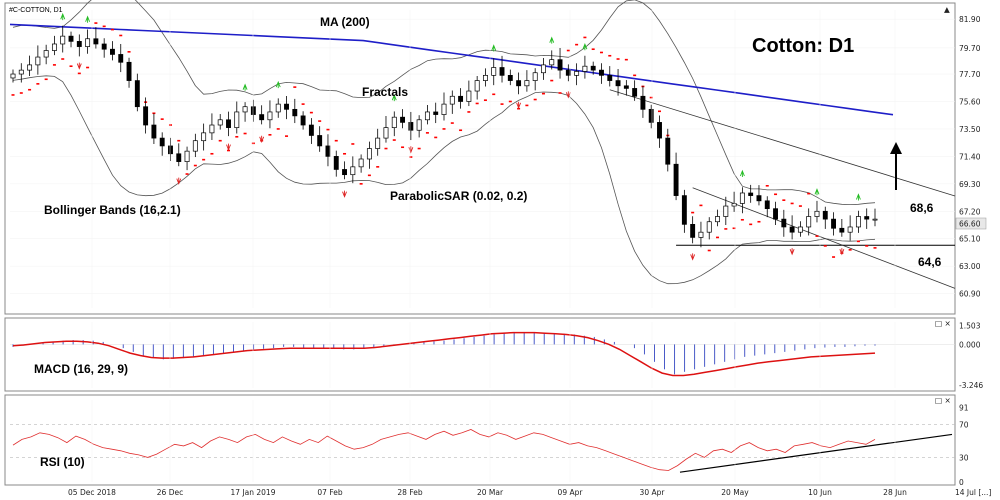 The height and width of the screenshot is (500, 1000). Describe the element at coordinates (970, 19) in the screenshot. I see `price-tick-label: 81.90` at that location.